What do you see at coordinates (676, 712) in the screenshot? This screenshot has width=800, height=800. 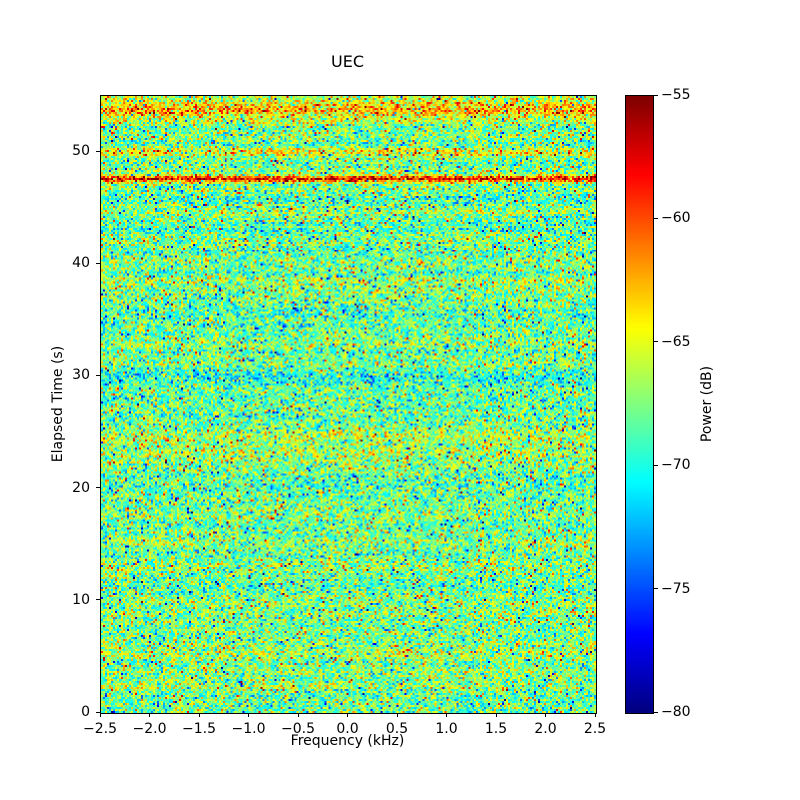 I see `colorbar-tick-label: −80` at bounding box center [676, 712].